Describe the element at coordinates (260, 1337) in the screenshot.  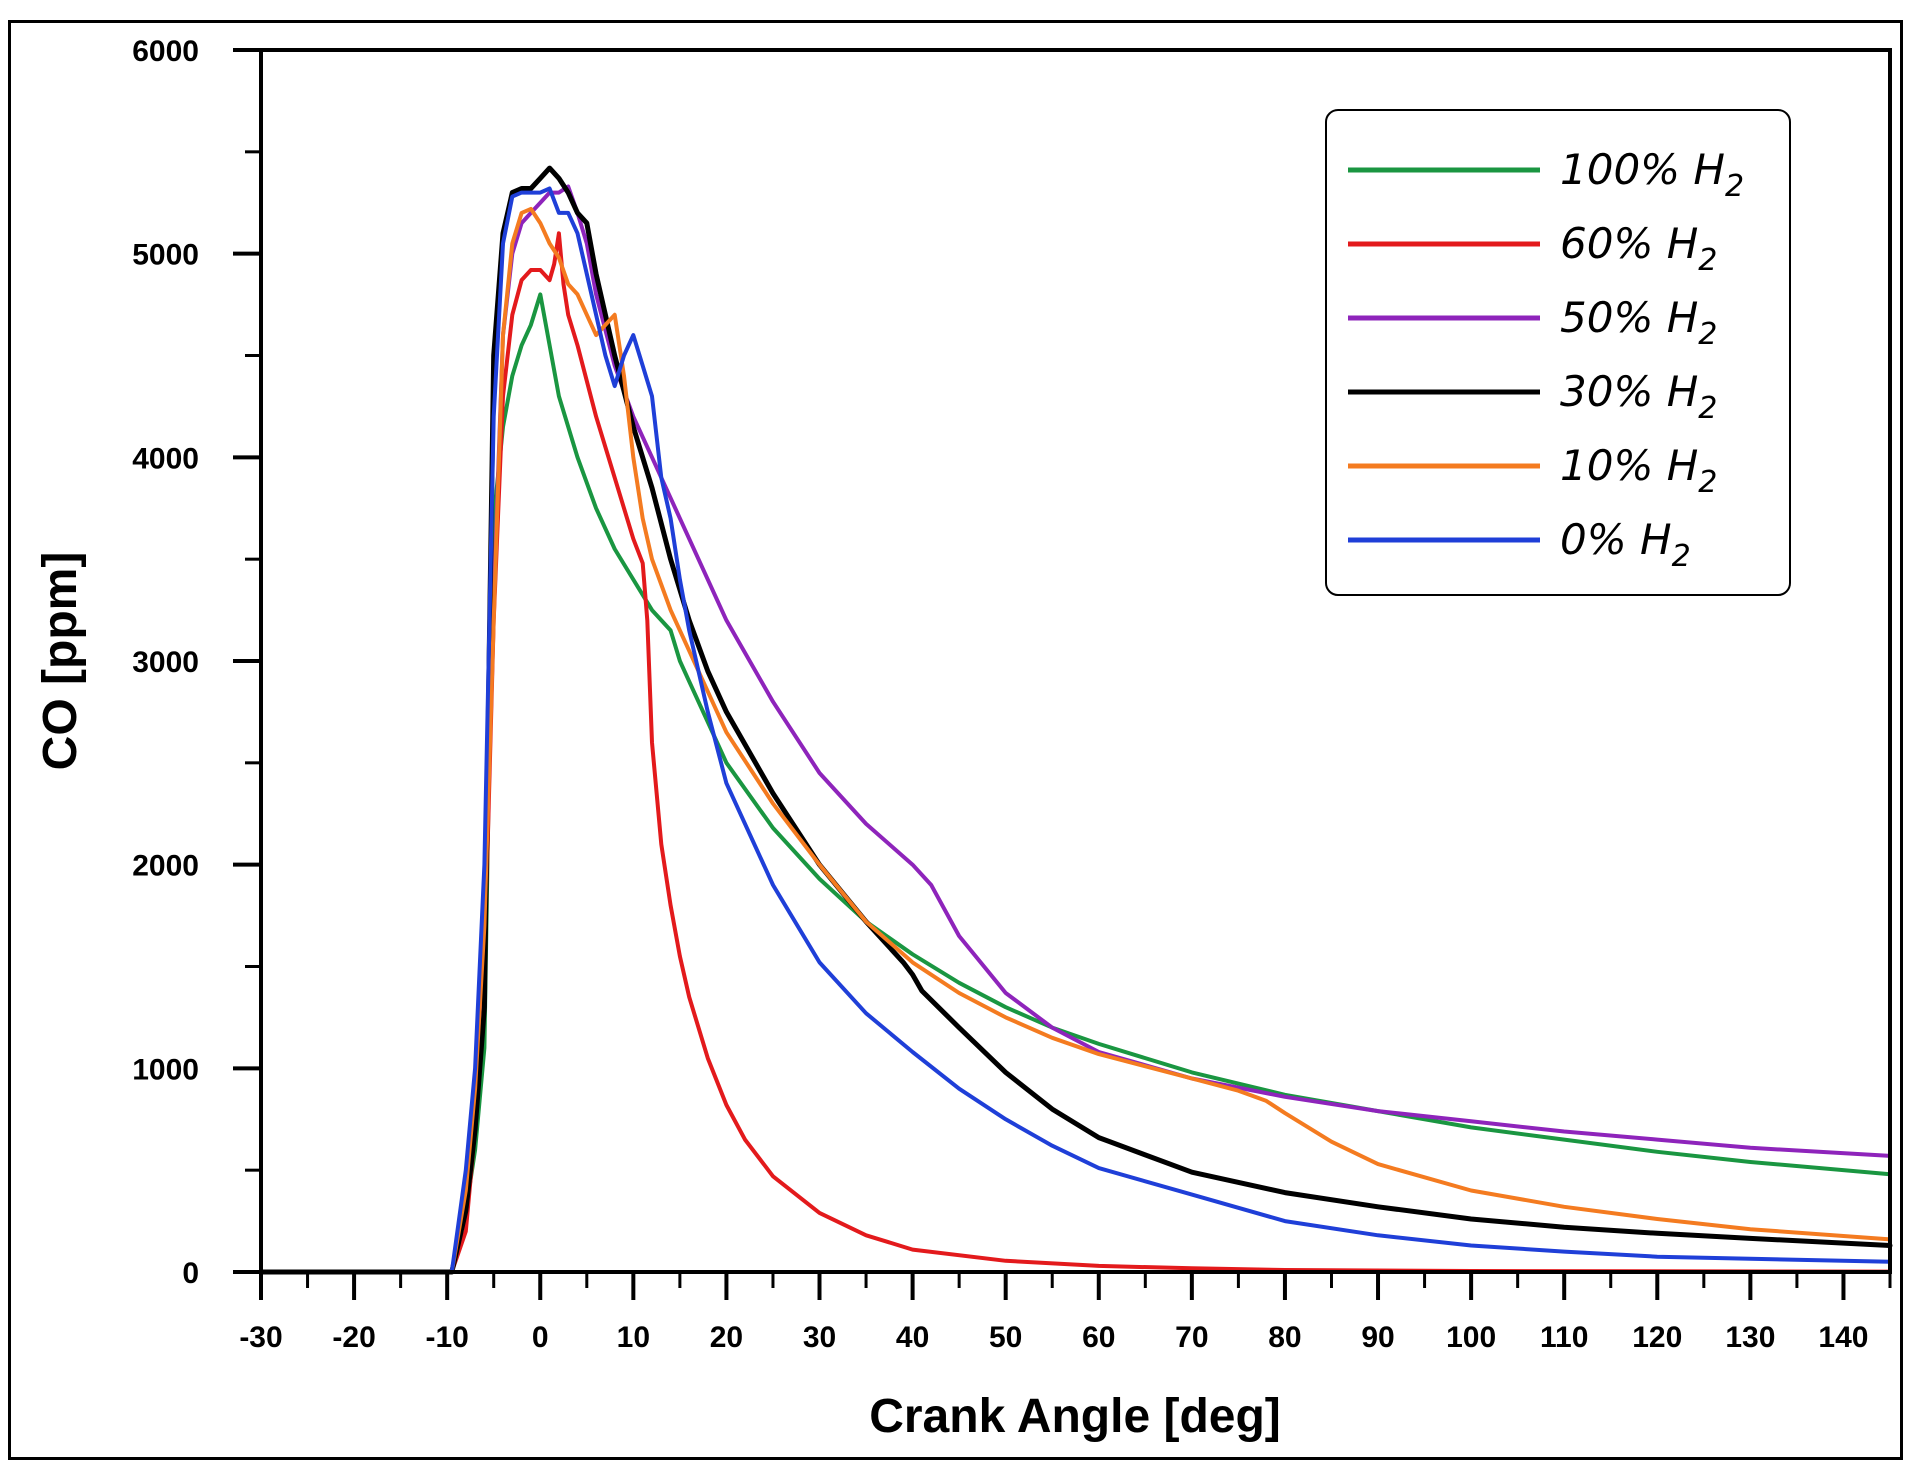
I see `x-tick-label: -30` at that location.